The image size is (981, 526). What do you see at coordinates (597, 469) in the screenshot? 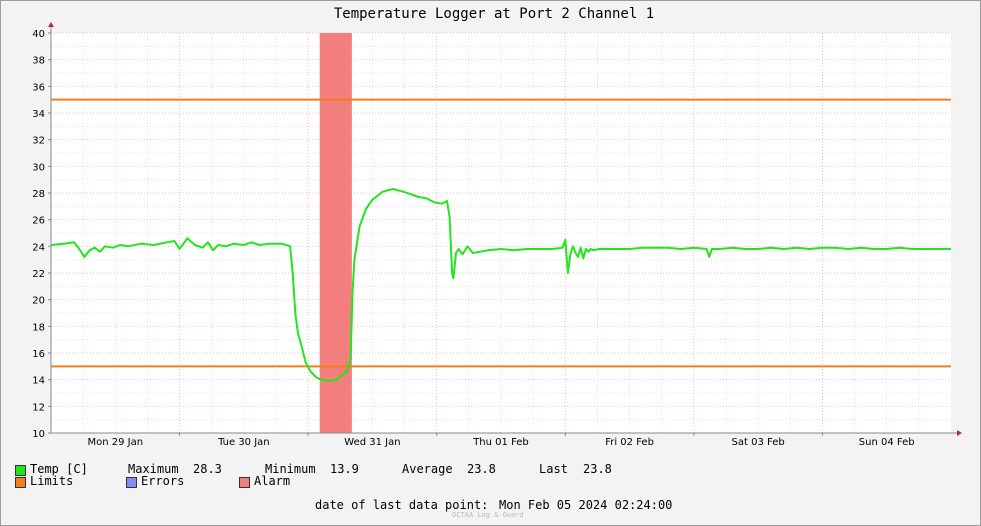
I see `legend-last-value: 23.8` at bounding box center [597, 469].